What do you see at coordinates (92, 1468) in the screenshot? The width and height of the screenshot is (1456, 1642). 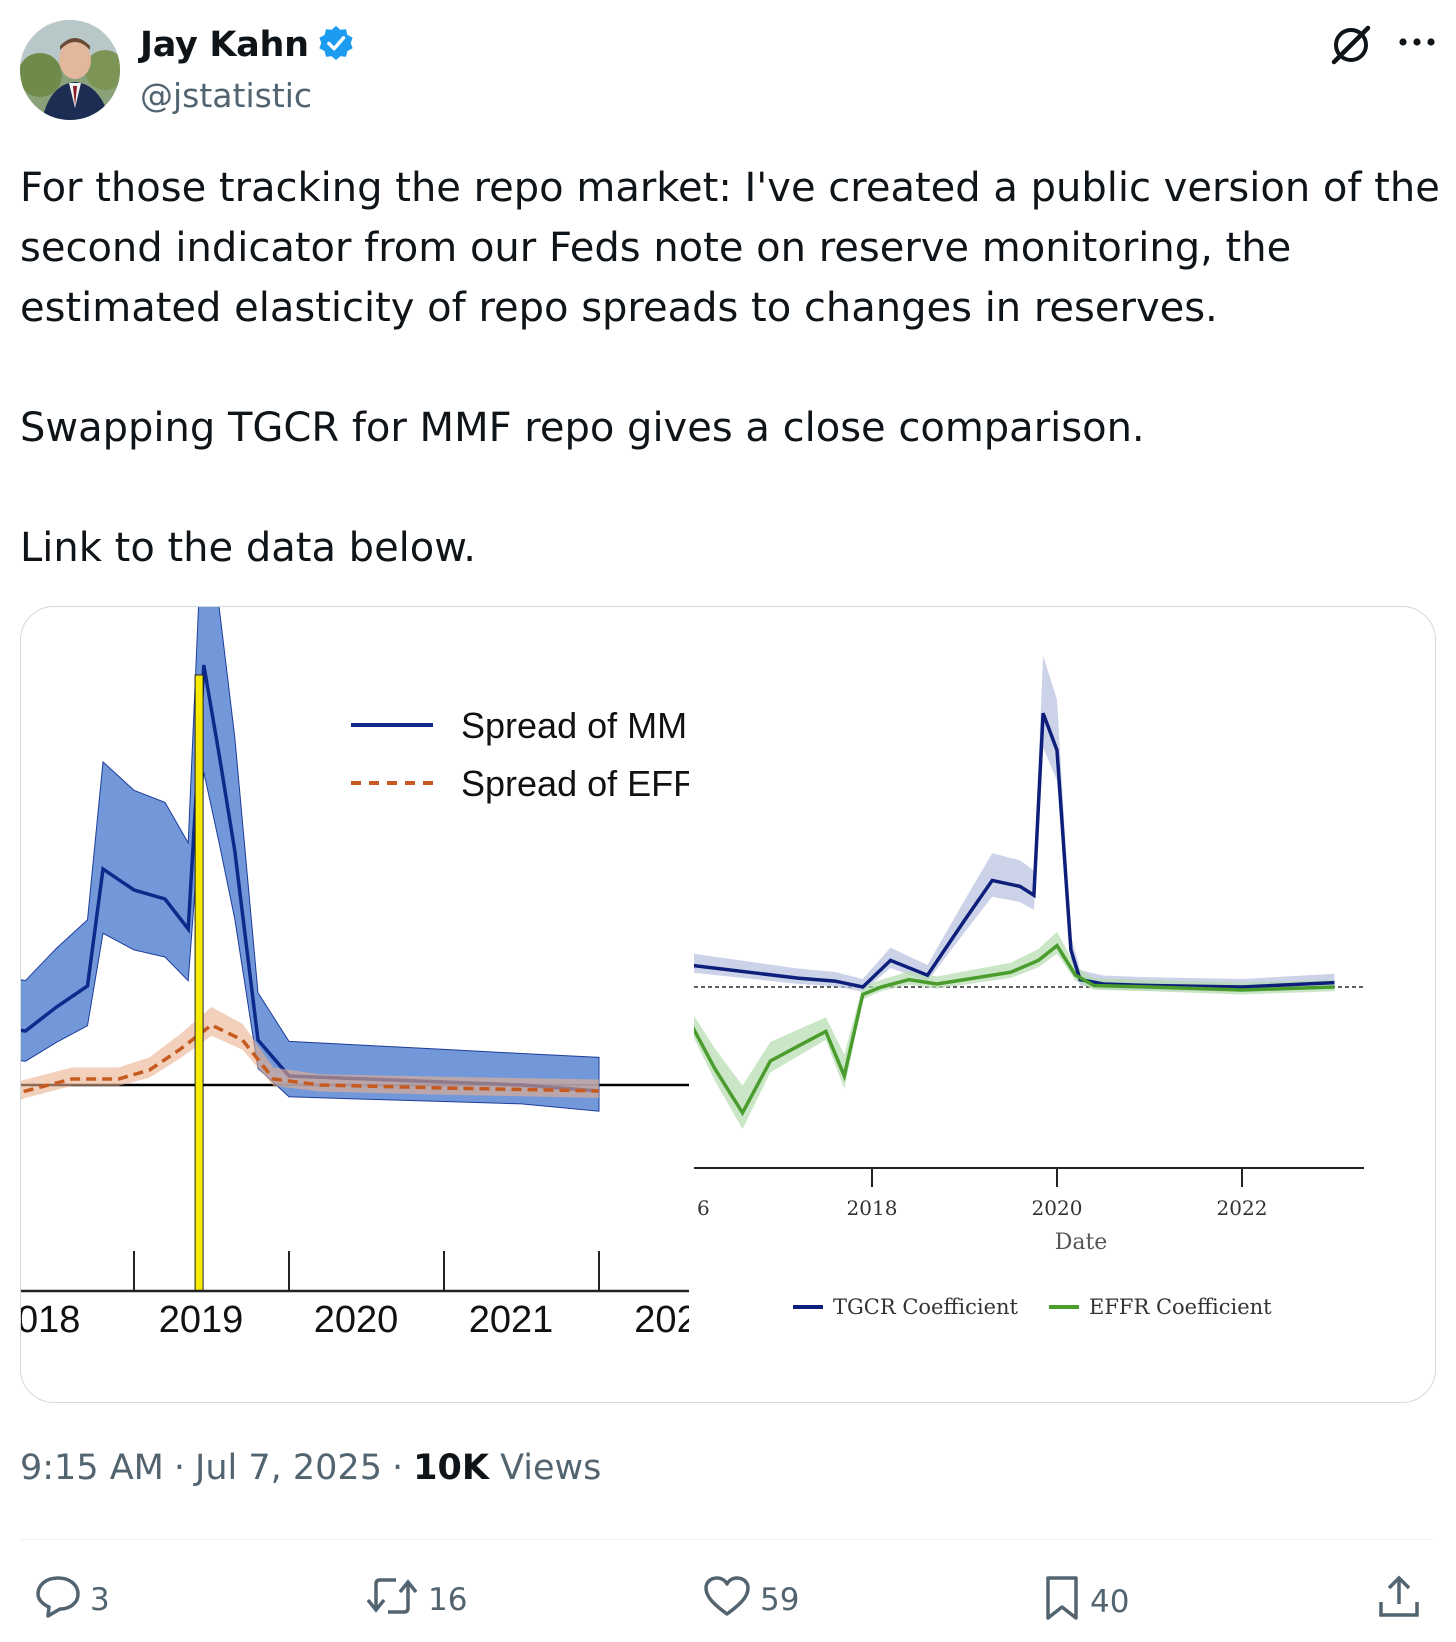 I see `tweet-time: 9:15 AM` at bounding box center [92, 1468].